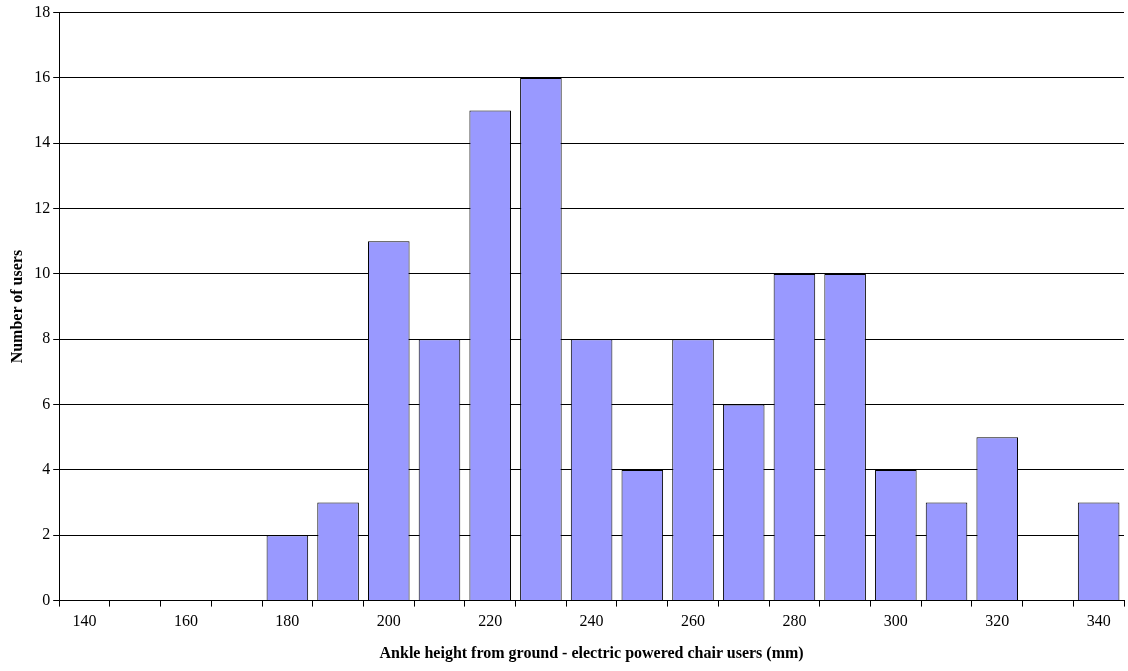 This screenshot has width=1128, height=671. Describe the element at coordinates (895, 621) in the screenshot. I see `x-tick-label: 300` at that location.